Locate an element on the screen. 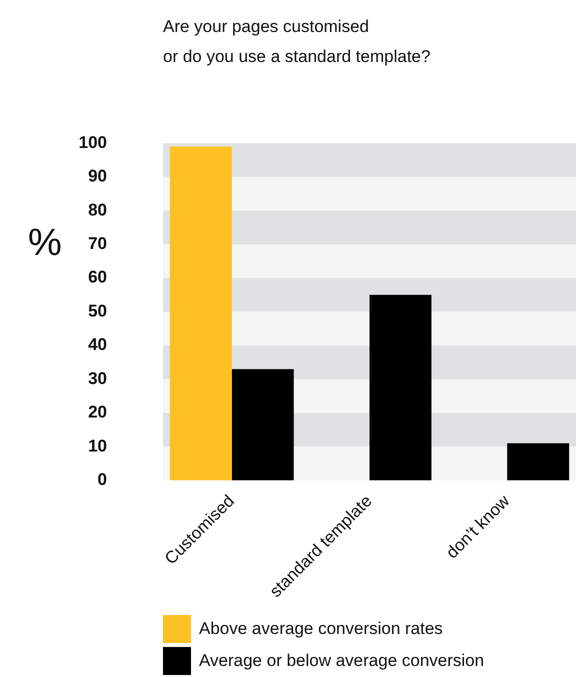 The image size is (576, 677). y-tick-label: 40 is located at coordinates (97, 344).